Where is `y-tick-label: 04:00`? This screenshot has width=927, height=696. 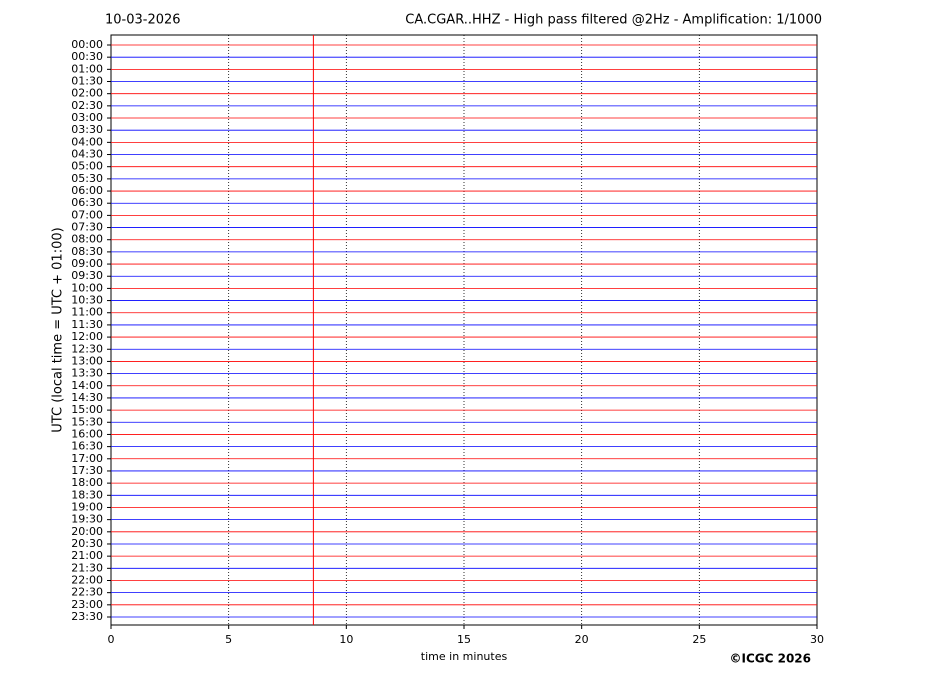
y-tick-label: 04:00 is located at coordinates (87, 141).